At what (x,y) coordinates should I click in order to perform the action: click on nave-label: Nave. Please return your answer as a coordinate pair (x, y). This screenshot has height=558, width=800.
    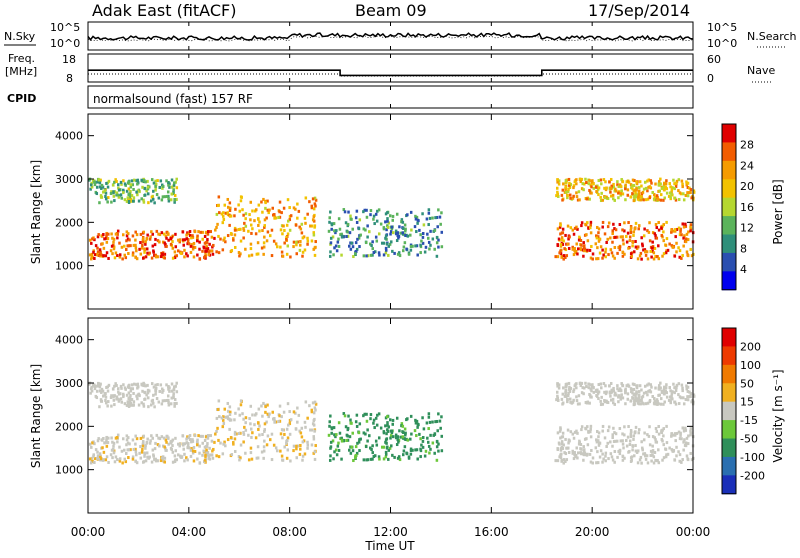
    Looking at the image, I should click on (761, 70).